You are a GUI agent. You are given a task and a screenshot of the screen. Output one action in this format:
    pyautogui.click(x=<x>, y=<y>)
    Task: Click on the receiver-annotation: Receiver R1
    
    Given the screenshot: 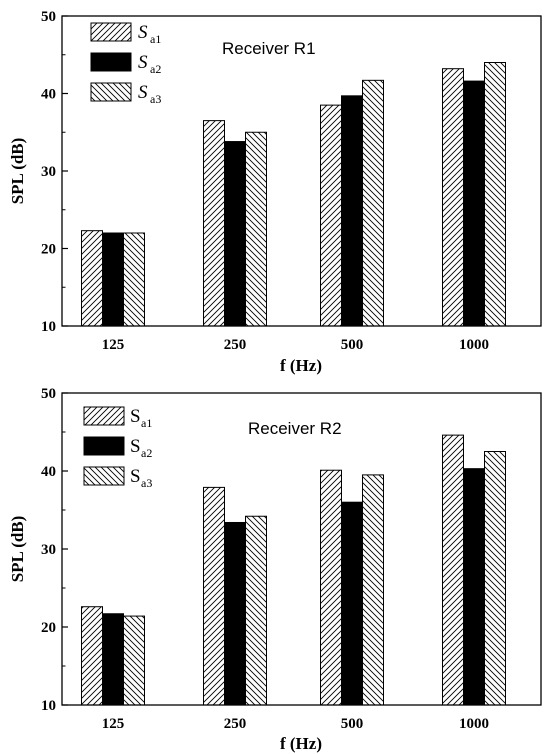 What is the action you would take?
    pyautogui.click(x=269, y=48)
    